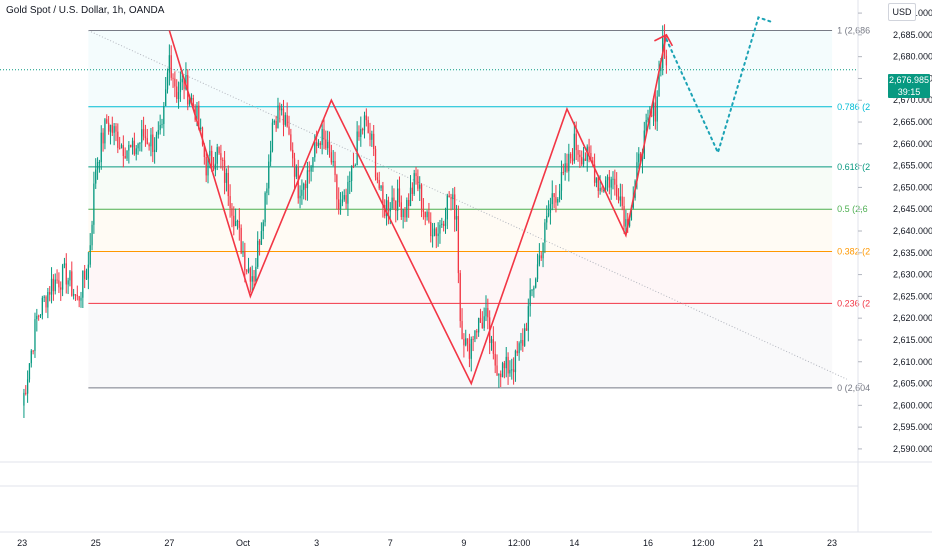 The image size is (932, 550). What do you see at coordinates (758, 543) in the screenshot?
I see `x-tick-label: 21` at bounding box center [758, 543].